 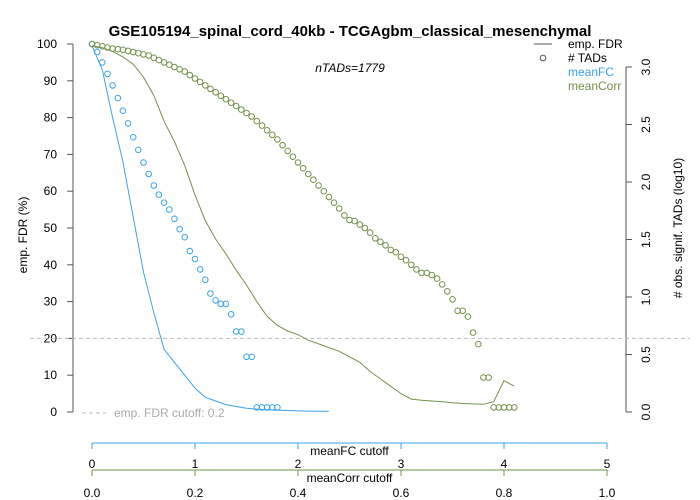 I want to click on meanCorr-axis-title: meanCorr cutoff, so click(x=350, y=478).